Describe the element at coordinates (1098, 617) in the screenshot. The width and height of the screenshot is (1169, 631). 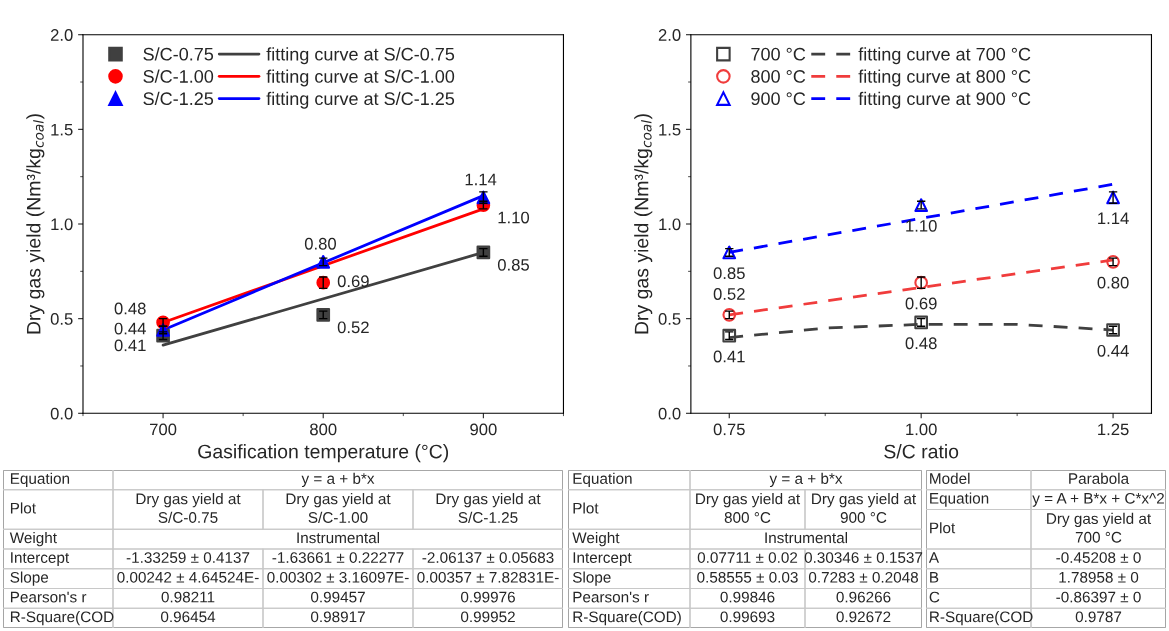
I see `text: 0.9787` at that location.